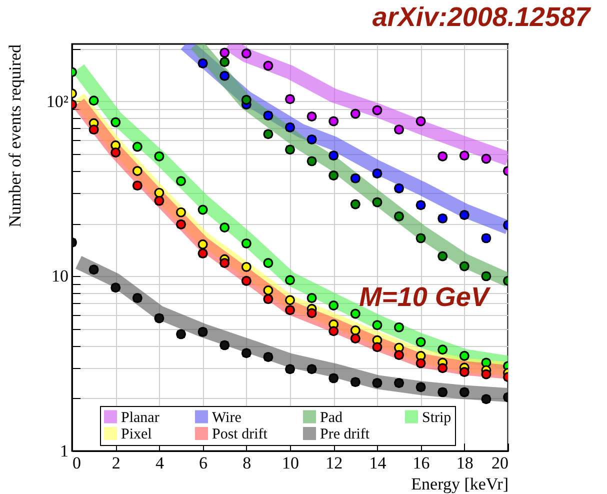 The height and width of the screenshot is (494, 607). Describe the element at coordinates (334, 463) in the screenshot. I see `x-tick-label: 12` at that location.